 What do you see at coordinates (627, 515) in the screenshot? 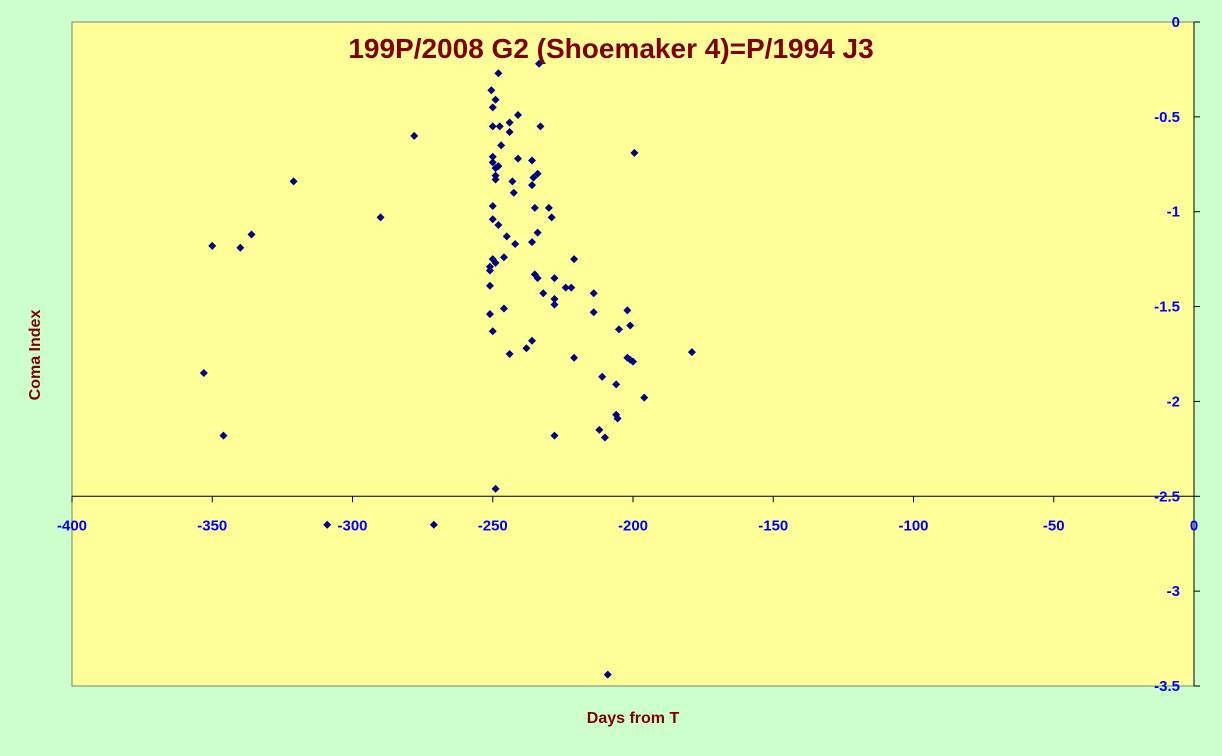
I see `x-ticks: -400 -350 -300 -250 -200 -150 -100 -50 0` at bounding box center [627, 515].